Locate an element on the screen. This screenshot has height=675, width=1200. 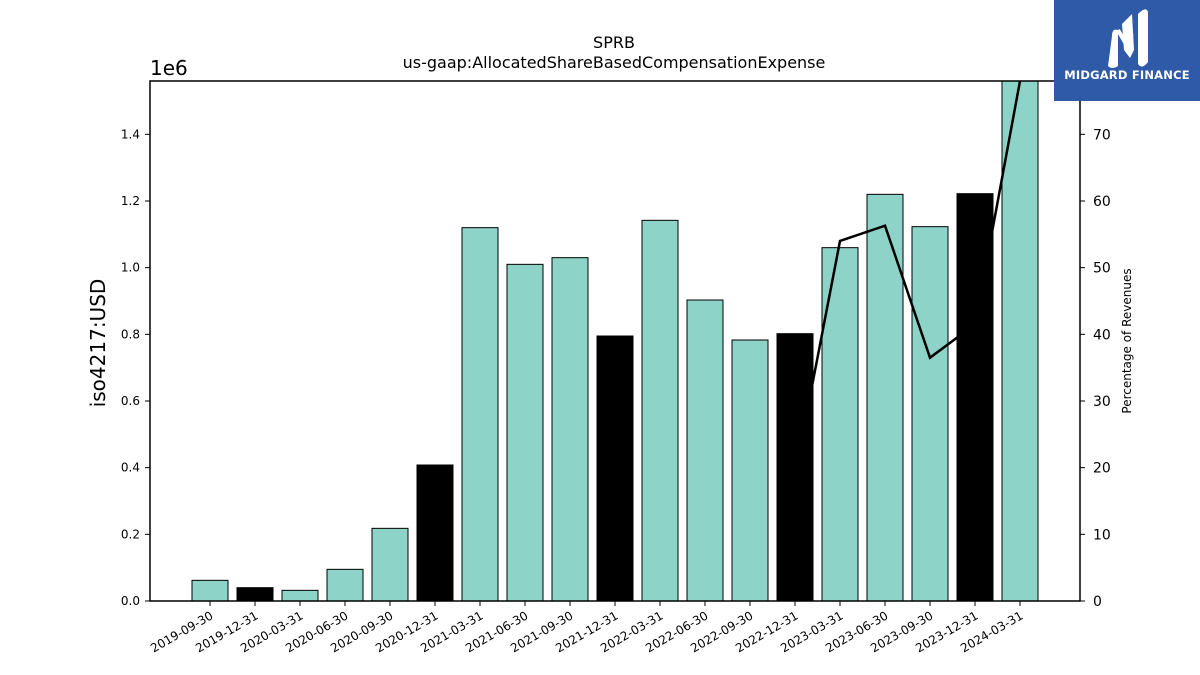
y-tick-label: 0.4 is located at coordinates (130, 468).